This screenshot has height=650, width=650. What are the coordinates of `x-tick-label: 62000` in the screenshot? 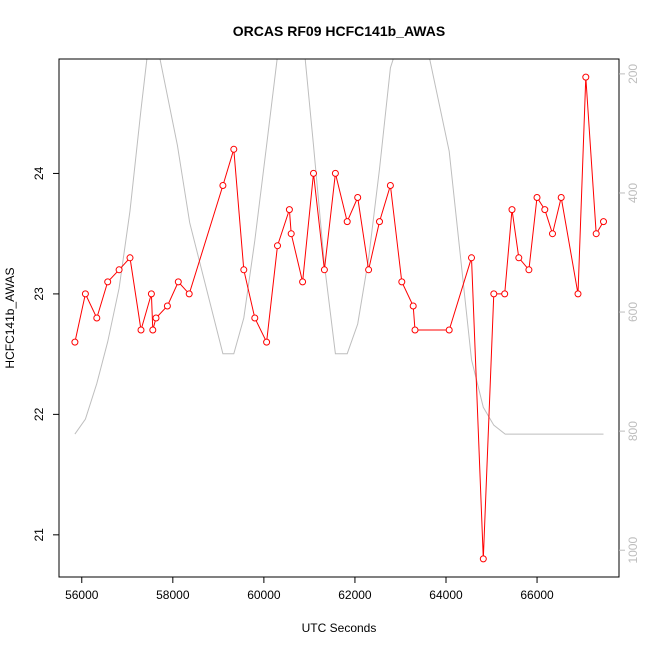 It's located at (355, 595).